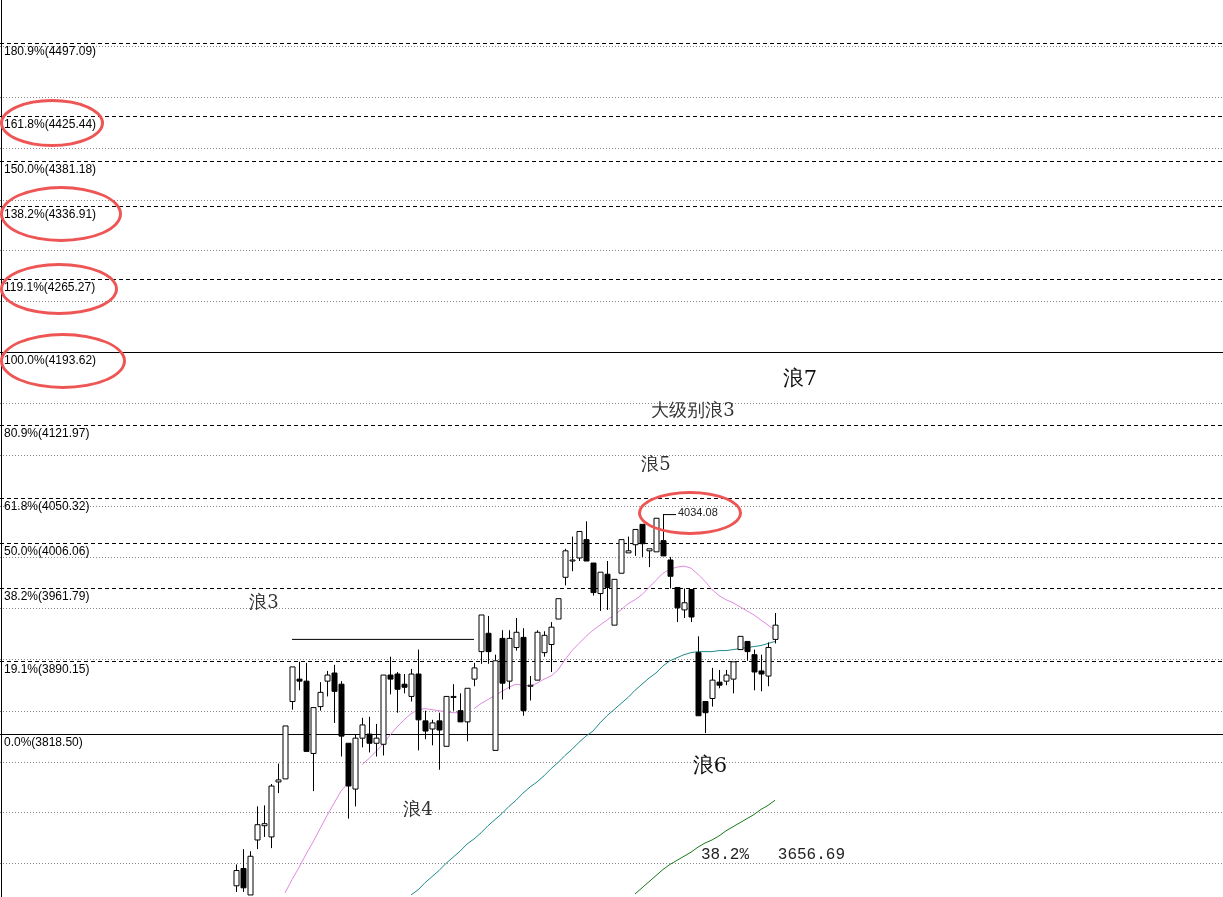 This screenshot has width=1223, height=897. What do you see at coordinates (698, 512) in the screenshot?
I see `annotation: 4034.08` at bounding box center [698, 512].